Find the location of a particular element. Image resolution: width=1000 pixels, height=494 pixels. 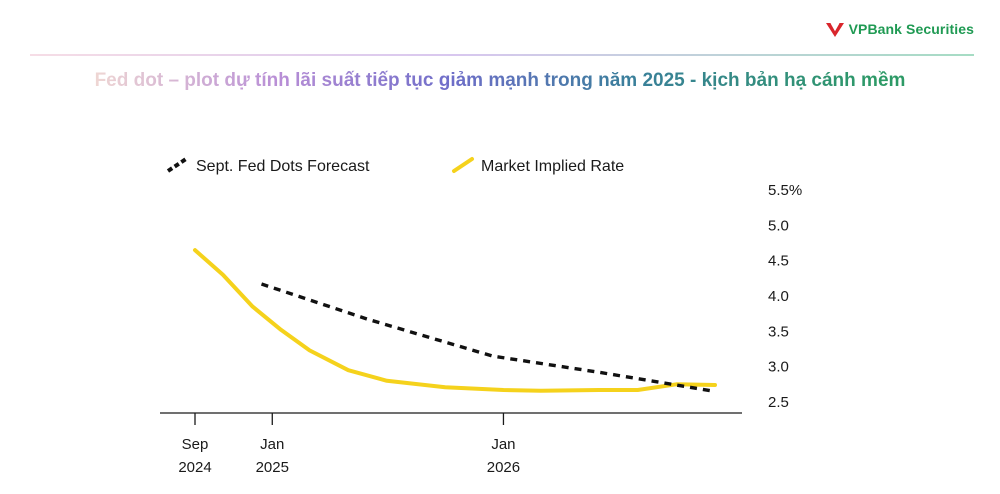

fed-dots-forecast-line is located at coordinates (488, 338).